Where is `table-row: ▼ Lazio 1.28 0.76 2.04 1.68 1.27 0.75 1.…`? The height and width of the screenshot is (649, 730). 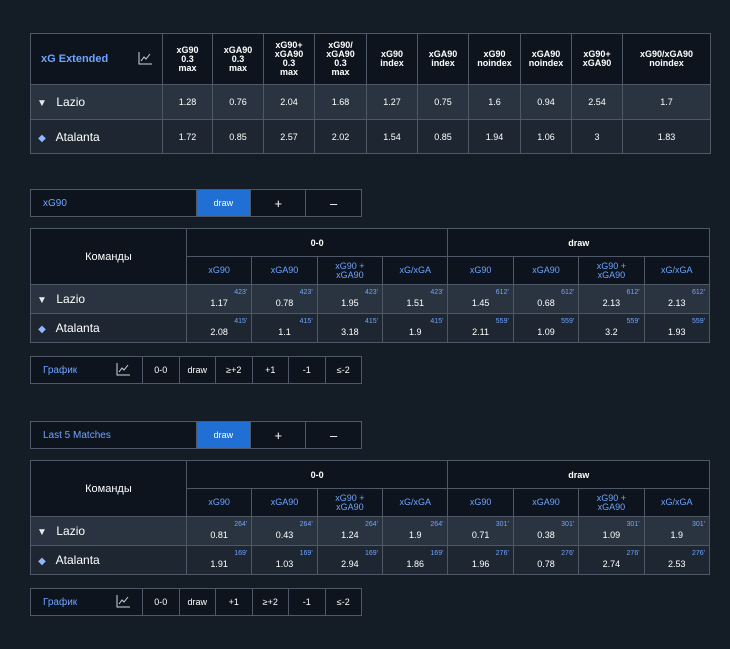 table-row: ▼ Lazio 1.28 0.76 2.04 1.68 1.27 0.75 1.… is located at coordinates (370, 102).